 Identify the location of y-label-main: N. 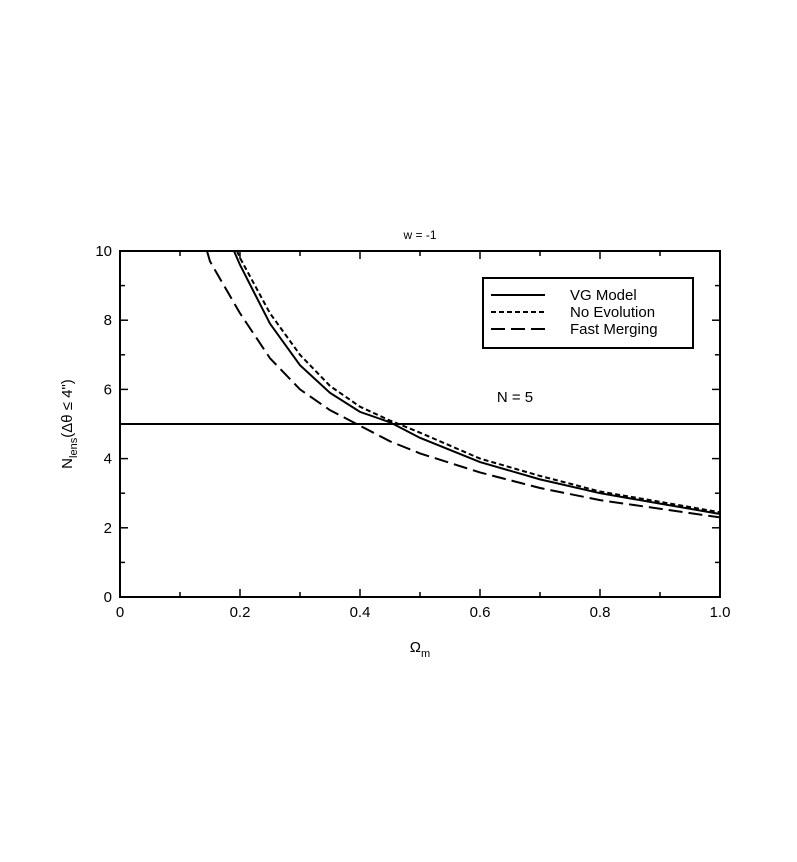
(67, 463).